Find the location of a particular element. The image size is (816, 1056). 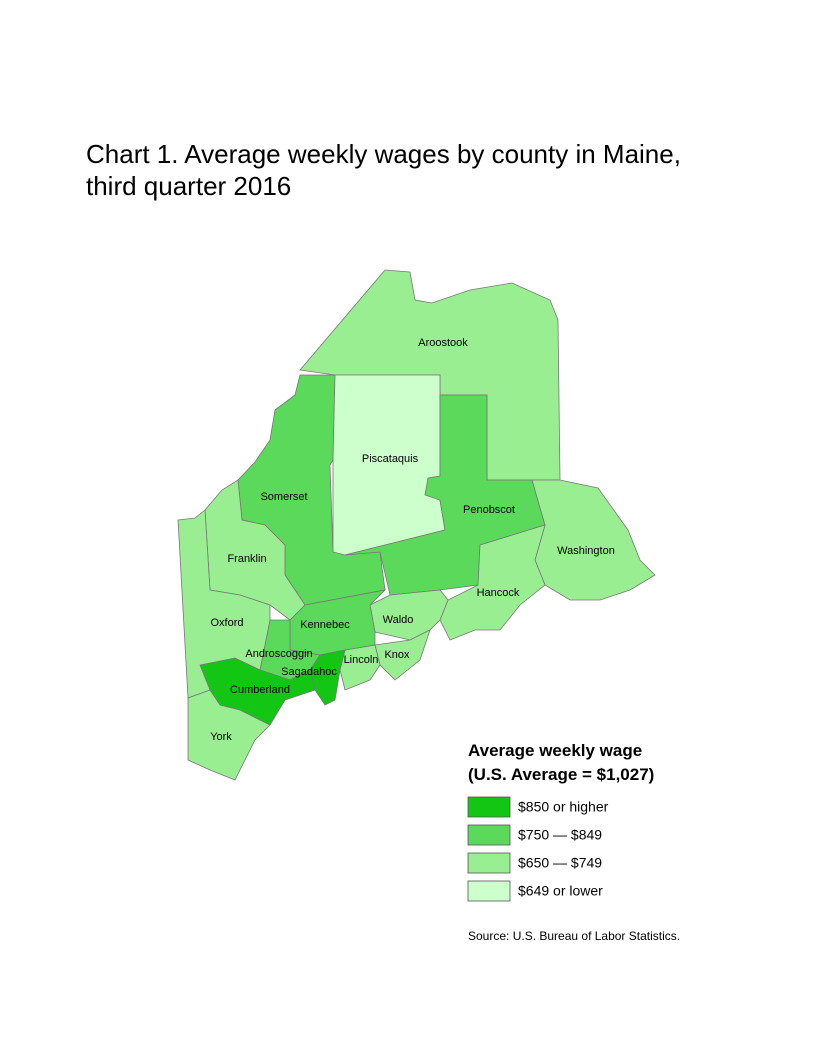

legend-title: Average weekly wage is located at coordinates (555, 750).